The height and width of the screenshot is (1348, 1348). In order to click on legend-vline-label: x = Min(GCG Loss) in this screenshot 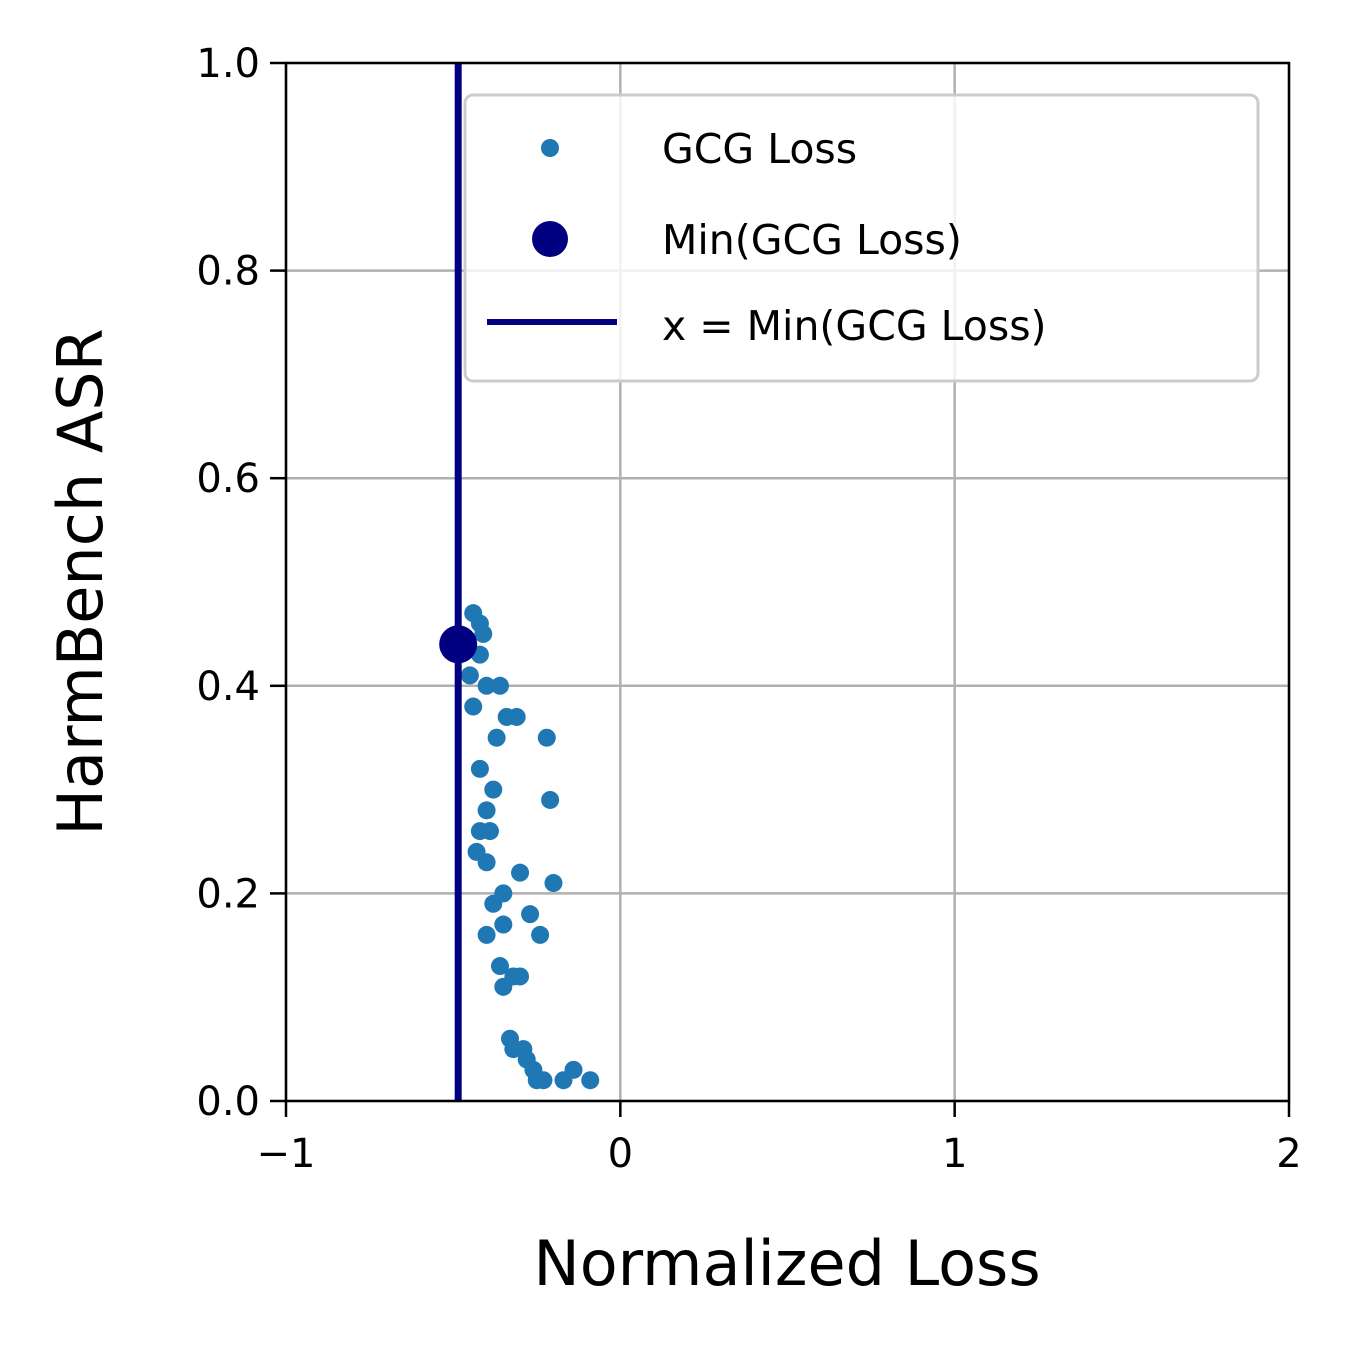, I will do `click(854, 326)`.